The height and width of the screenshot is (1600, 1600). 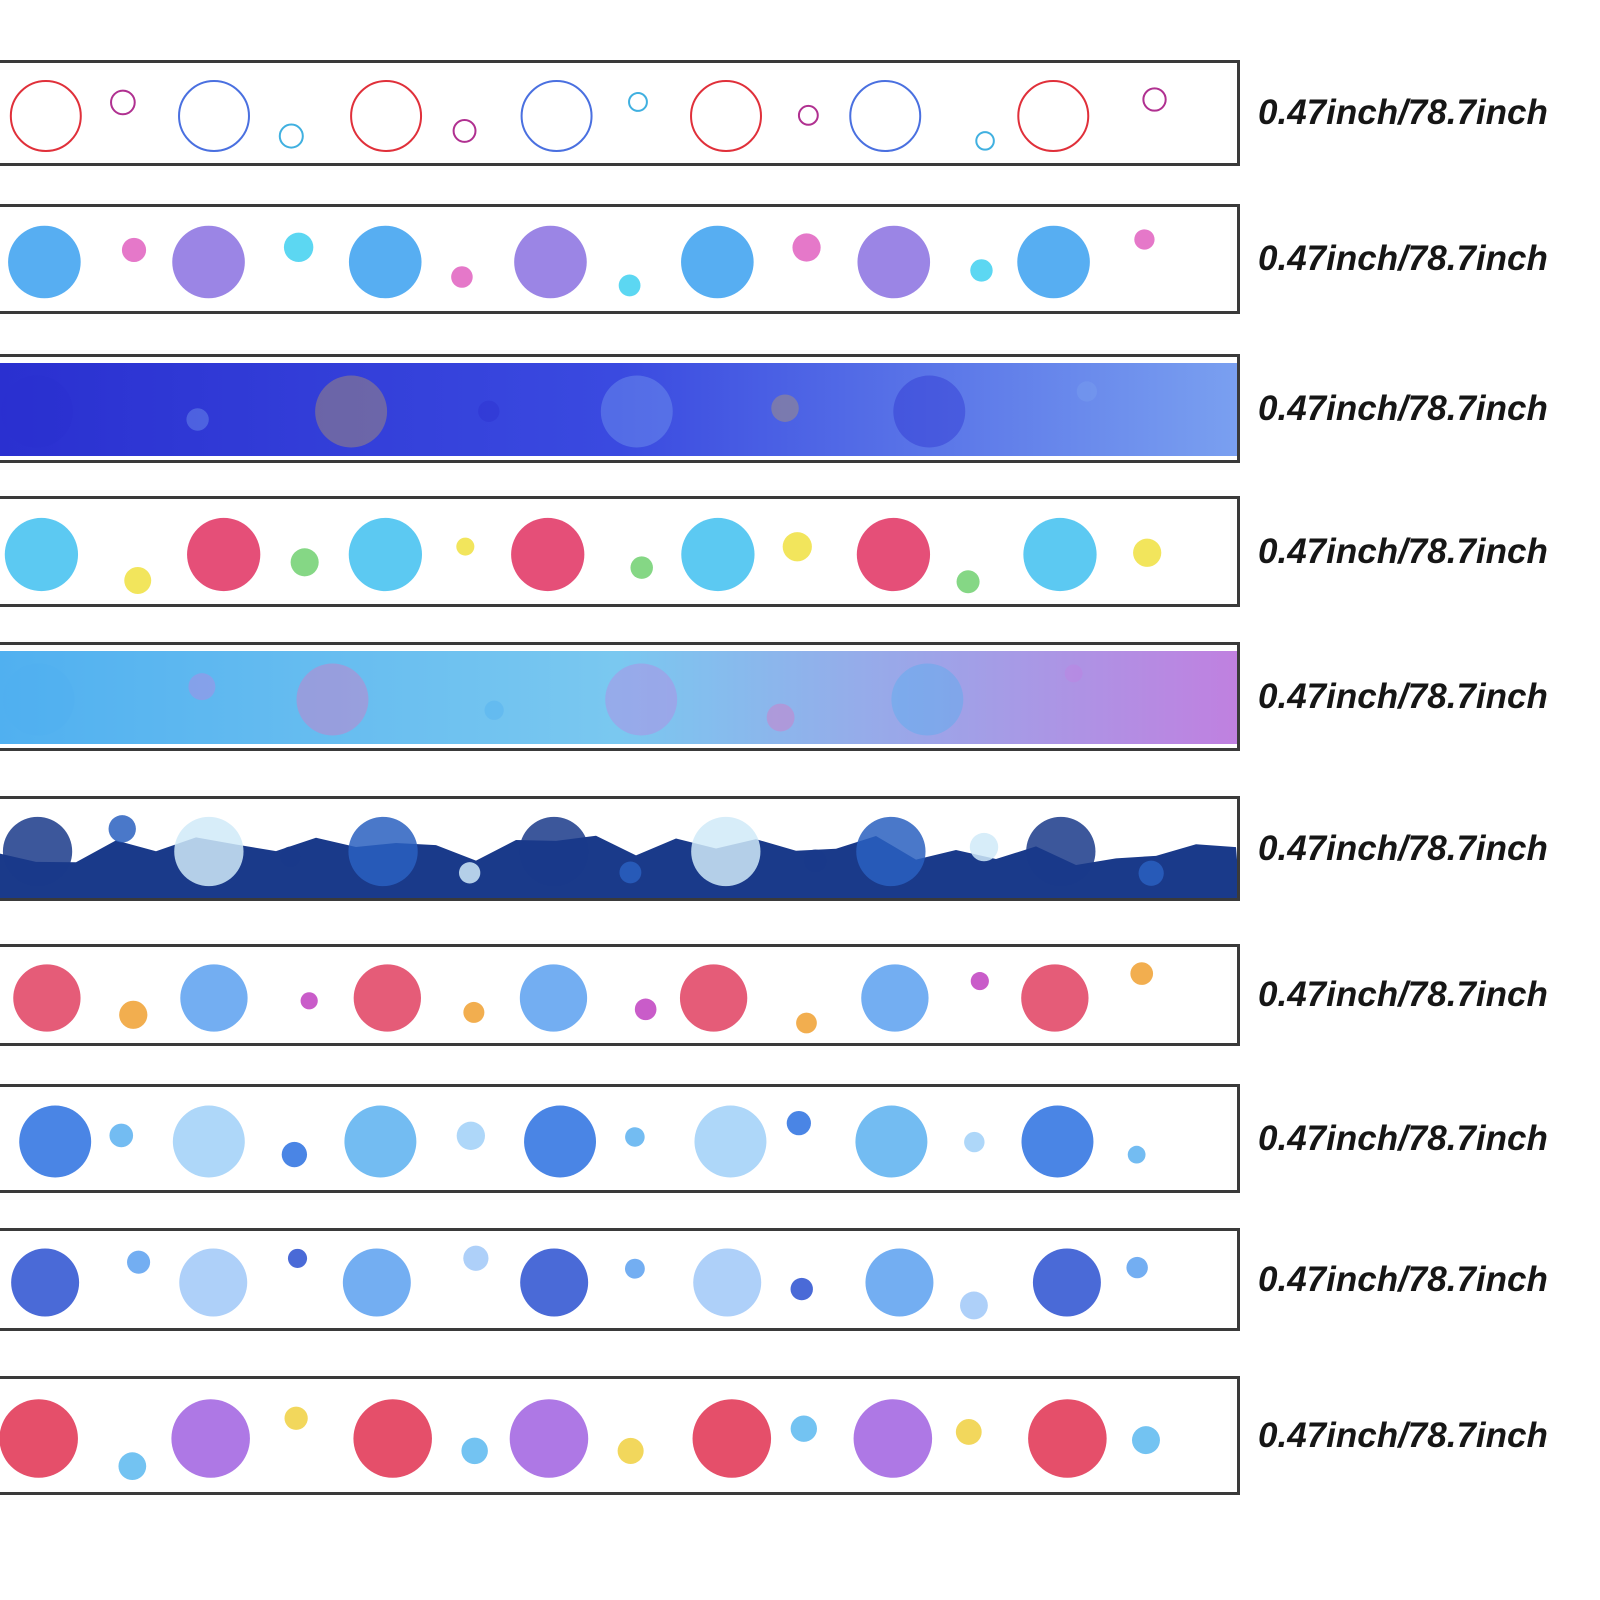 I want to click on wave-shape, so click(x=618, y=866).